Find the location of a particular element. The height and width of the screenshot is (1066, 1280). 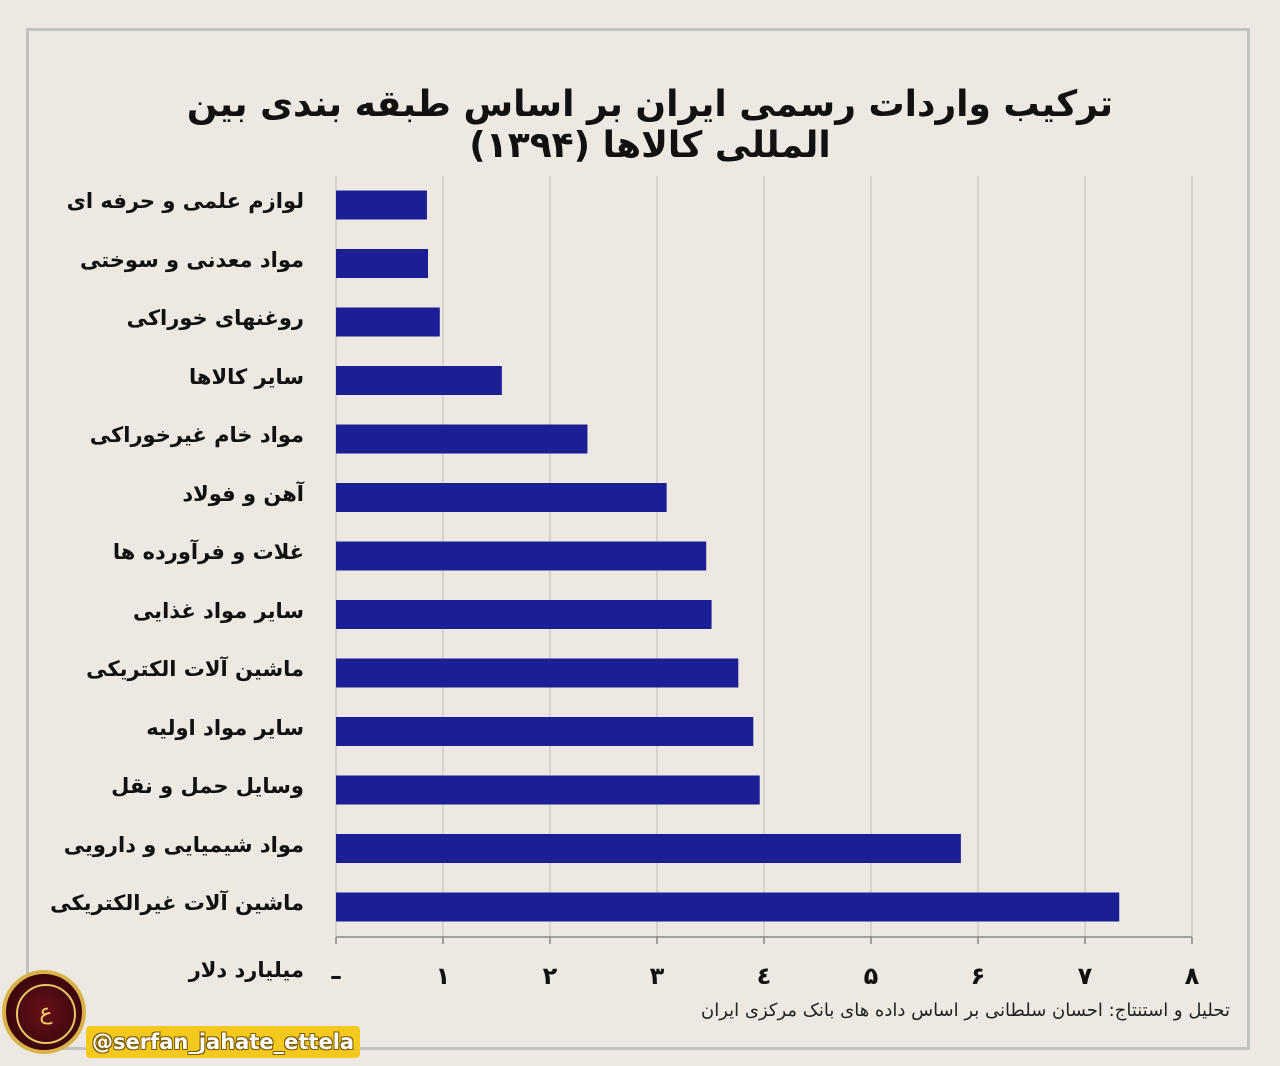

x-axis-unit-label: میلیارد دلار is located at coordinates (246, 970).